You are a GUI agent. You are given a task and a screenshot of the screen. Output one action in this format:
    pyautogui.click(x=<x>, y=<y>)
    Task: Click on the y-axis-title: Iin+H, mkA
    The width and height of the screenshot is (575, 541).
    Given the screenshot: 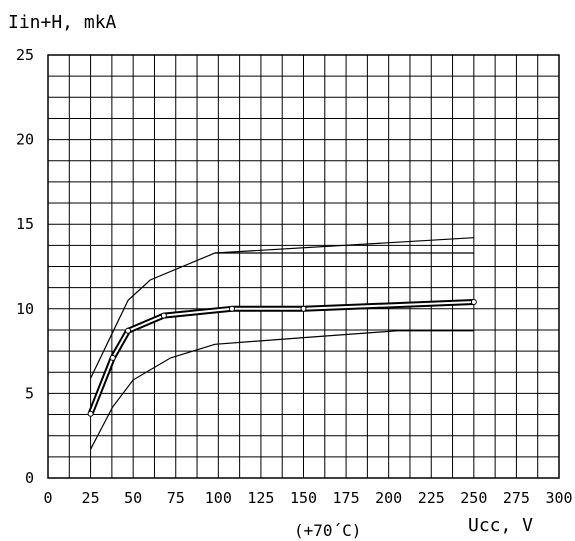 What is the action you would take?
    pyautogui.click(x=62, y=22)
    